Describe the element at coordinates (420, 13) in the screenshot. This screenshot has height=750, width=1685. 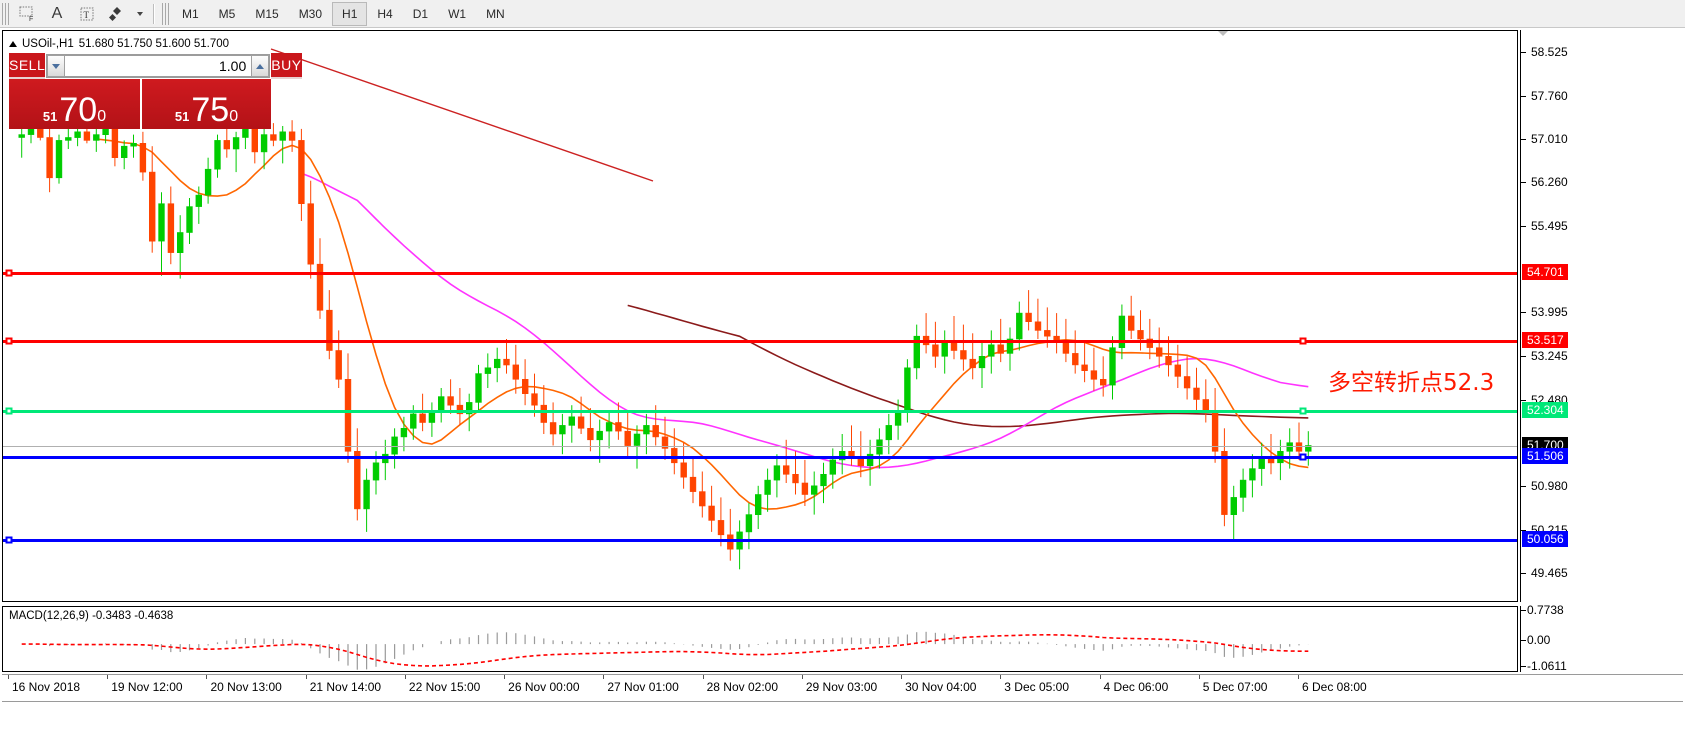
I see `timeframe-button-d1: D1` at that location.